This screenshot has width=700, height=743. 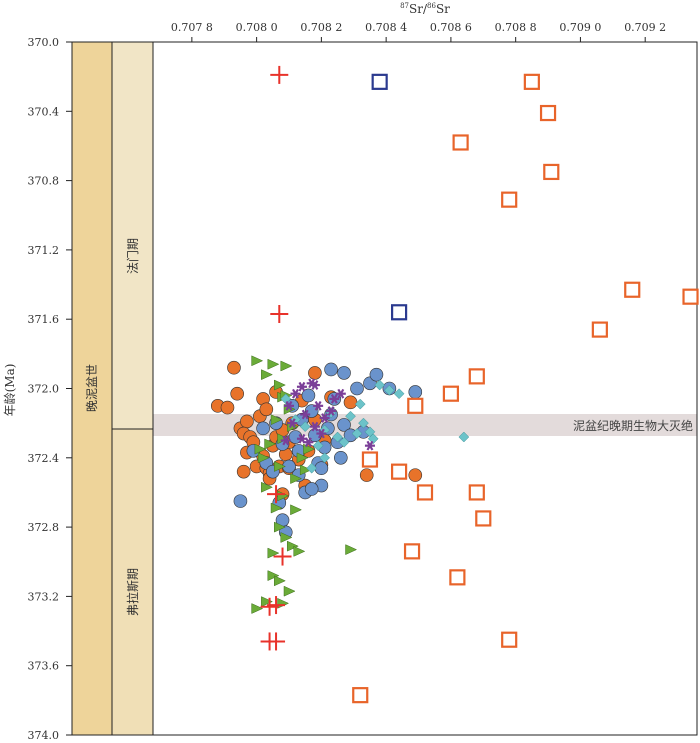 I want to click on x-tick-label: 0.708 8, so click(x=516, y=27).